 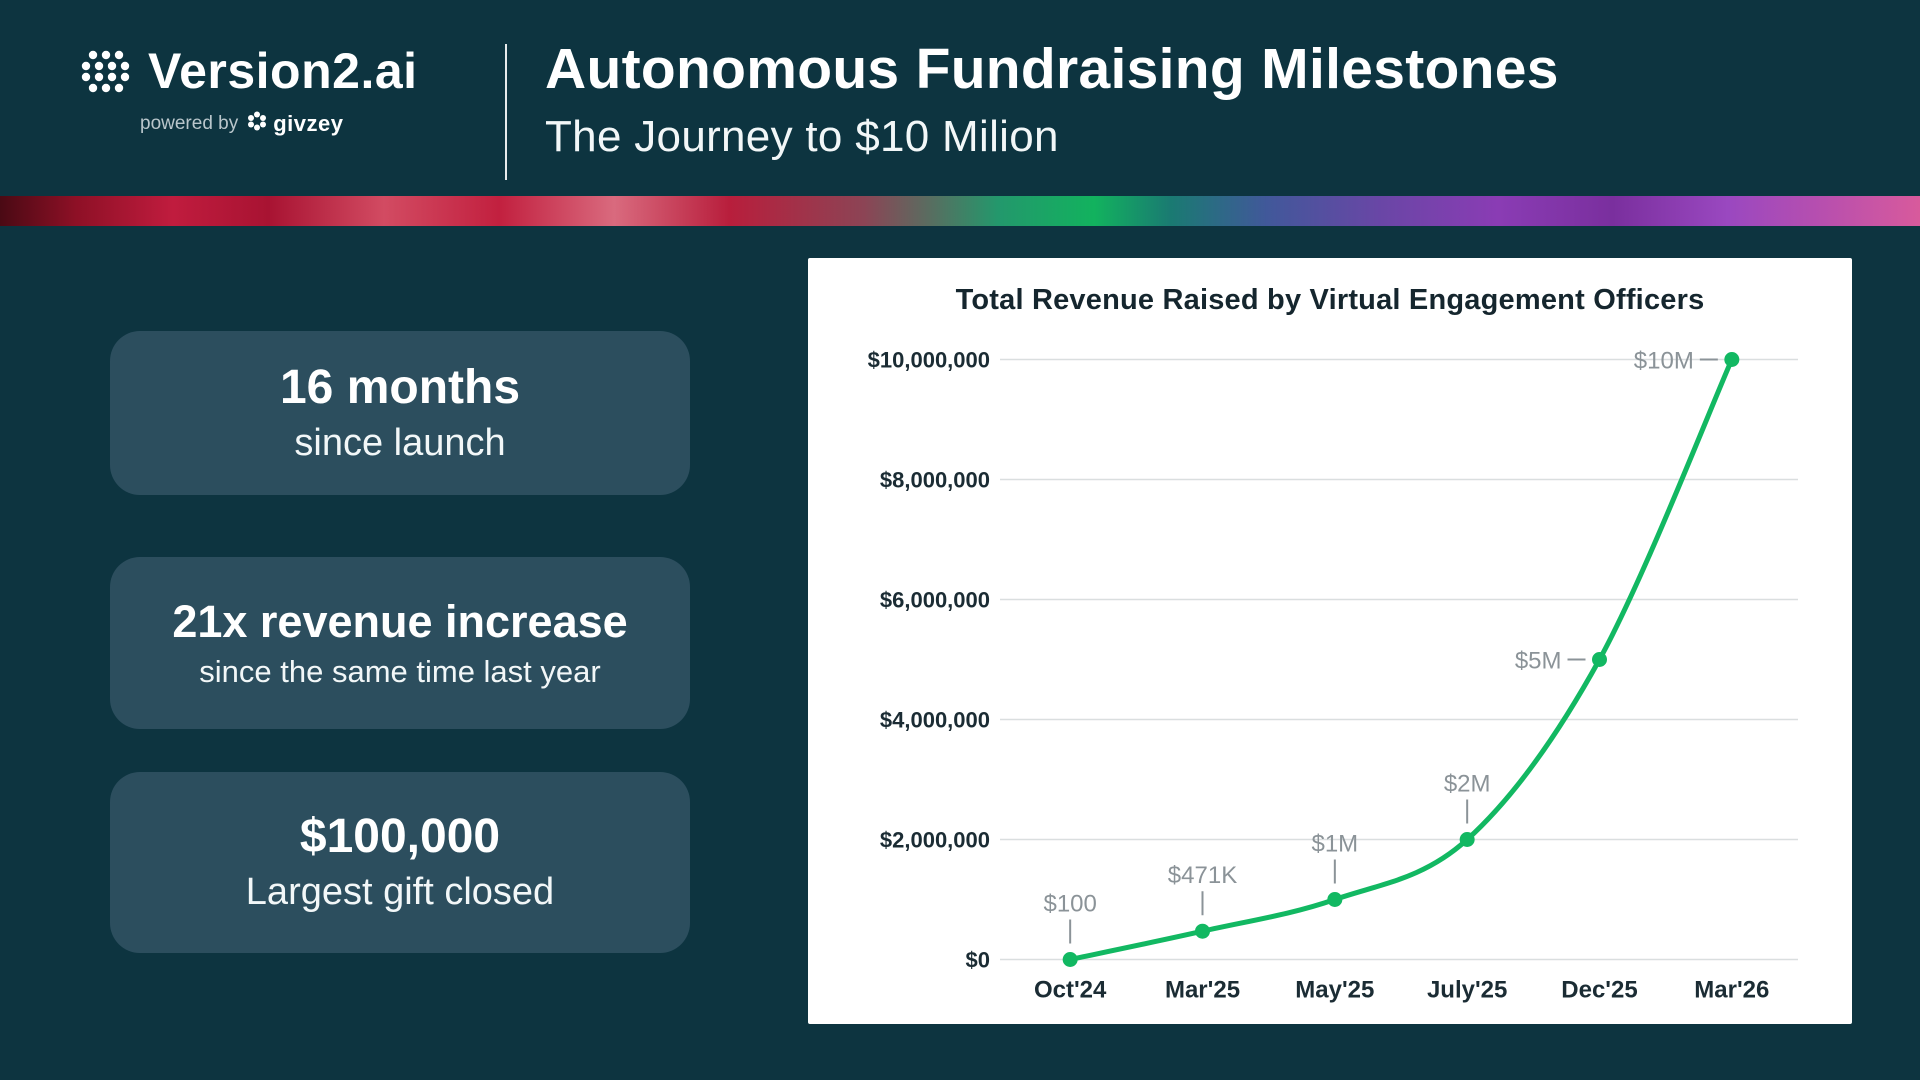 I want to click on svg-text: $2M, so click(x=1467, y=784).